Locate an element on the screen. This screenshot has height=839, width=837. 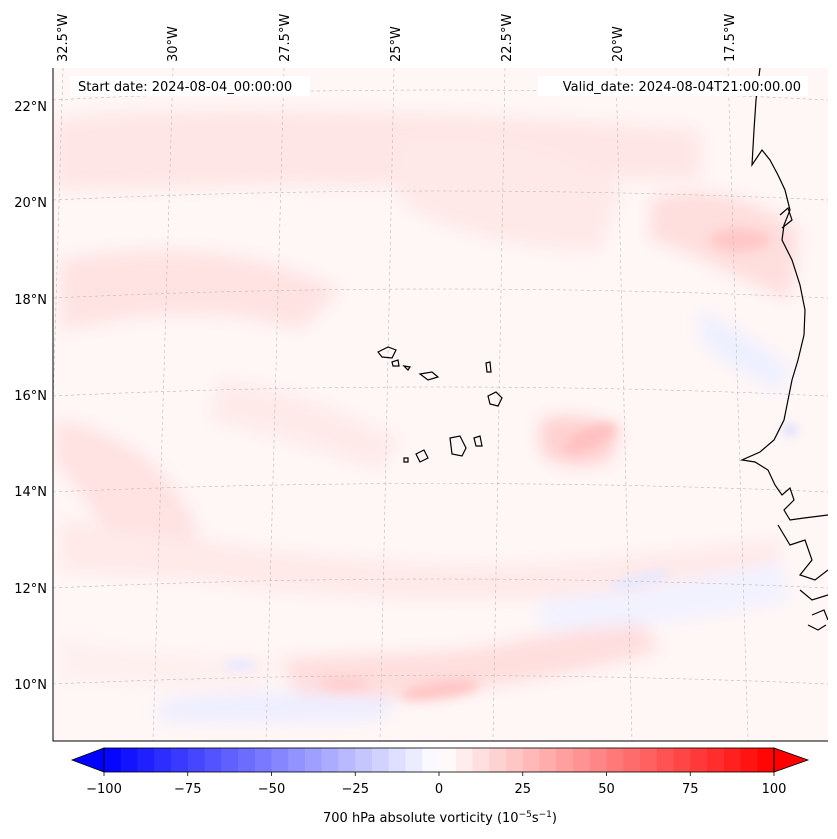
lat-label-20n: 20°N is located at coordinates (30, 203).